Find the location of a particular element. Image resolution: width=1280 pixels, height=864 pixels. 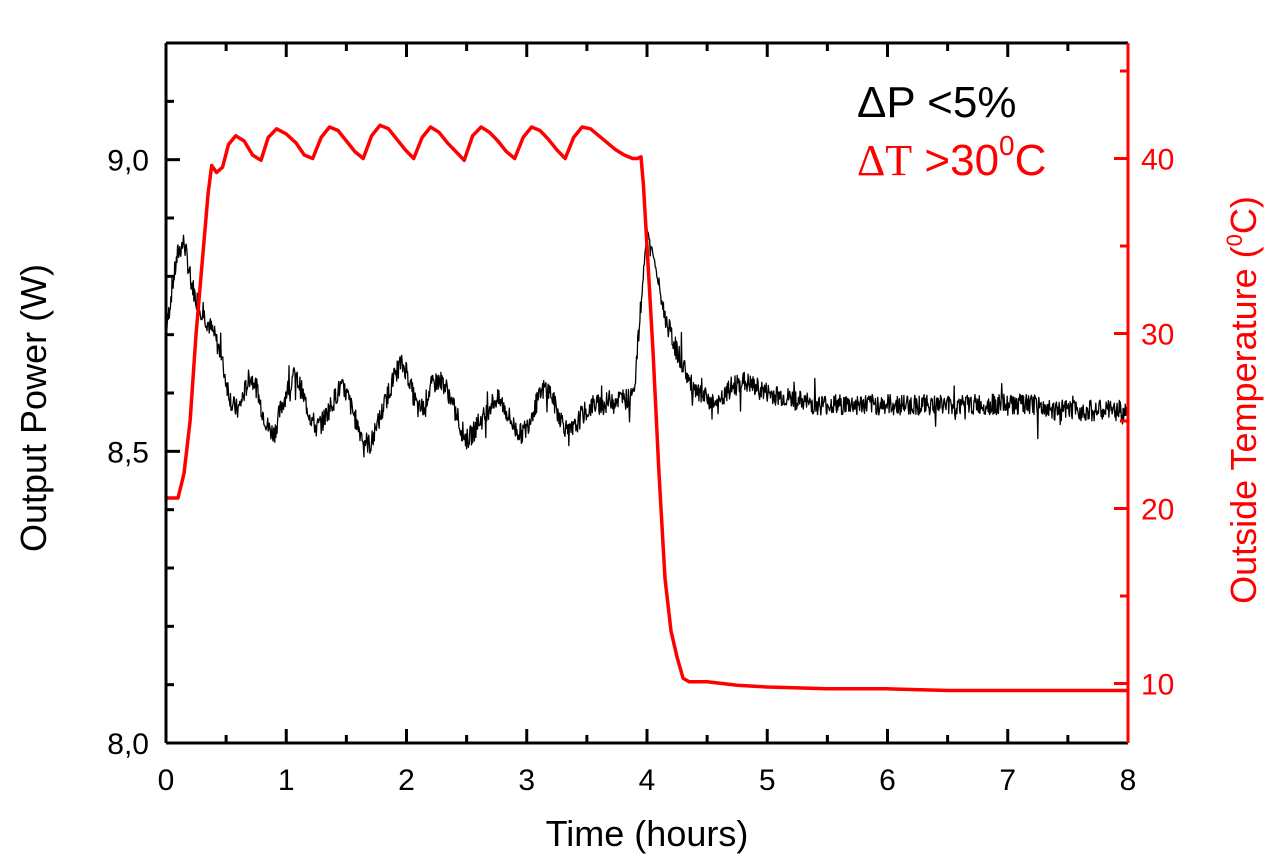

y-right-title-pre: Outside Temperature ( is located at coordinates (1243, 425).